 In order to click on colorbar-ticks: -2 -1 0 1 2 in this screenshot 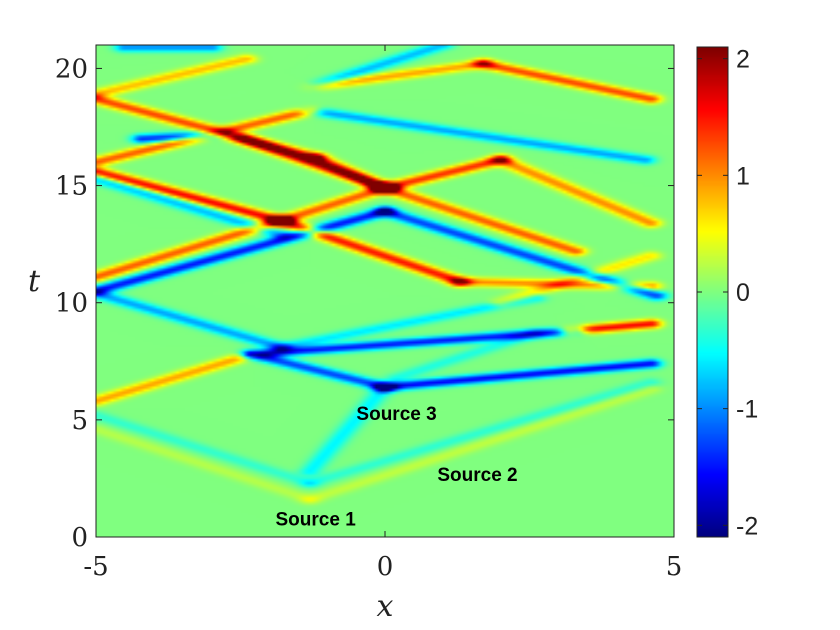, I will do `click(727, 293)`.